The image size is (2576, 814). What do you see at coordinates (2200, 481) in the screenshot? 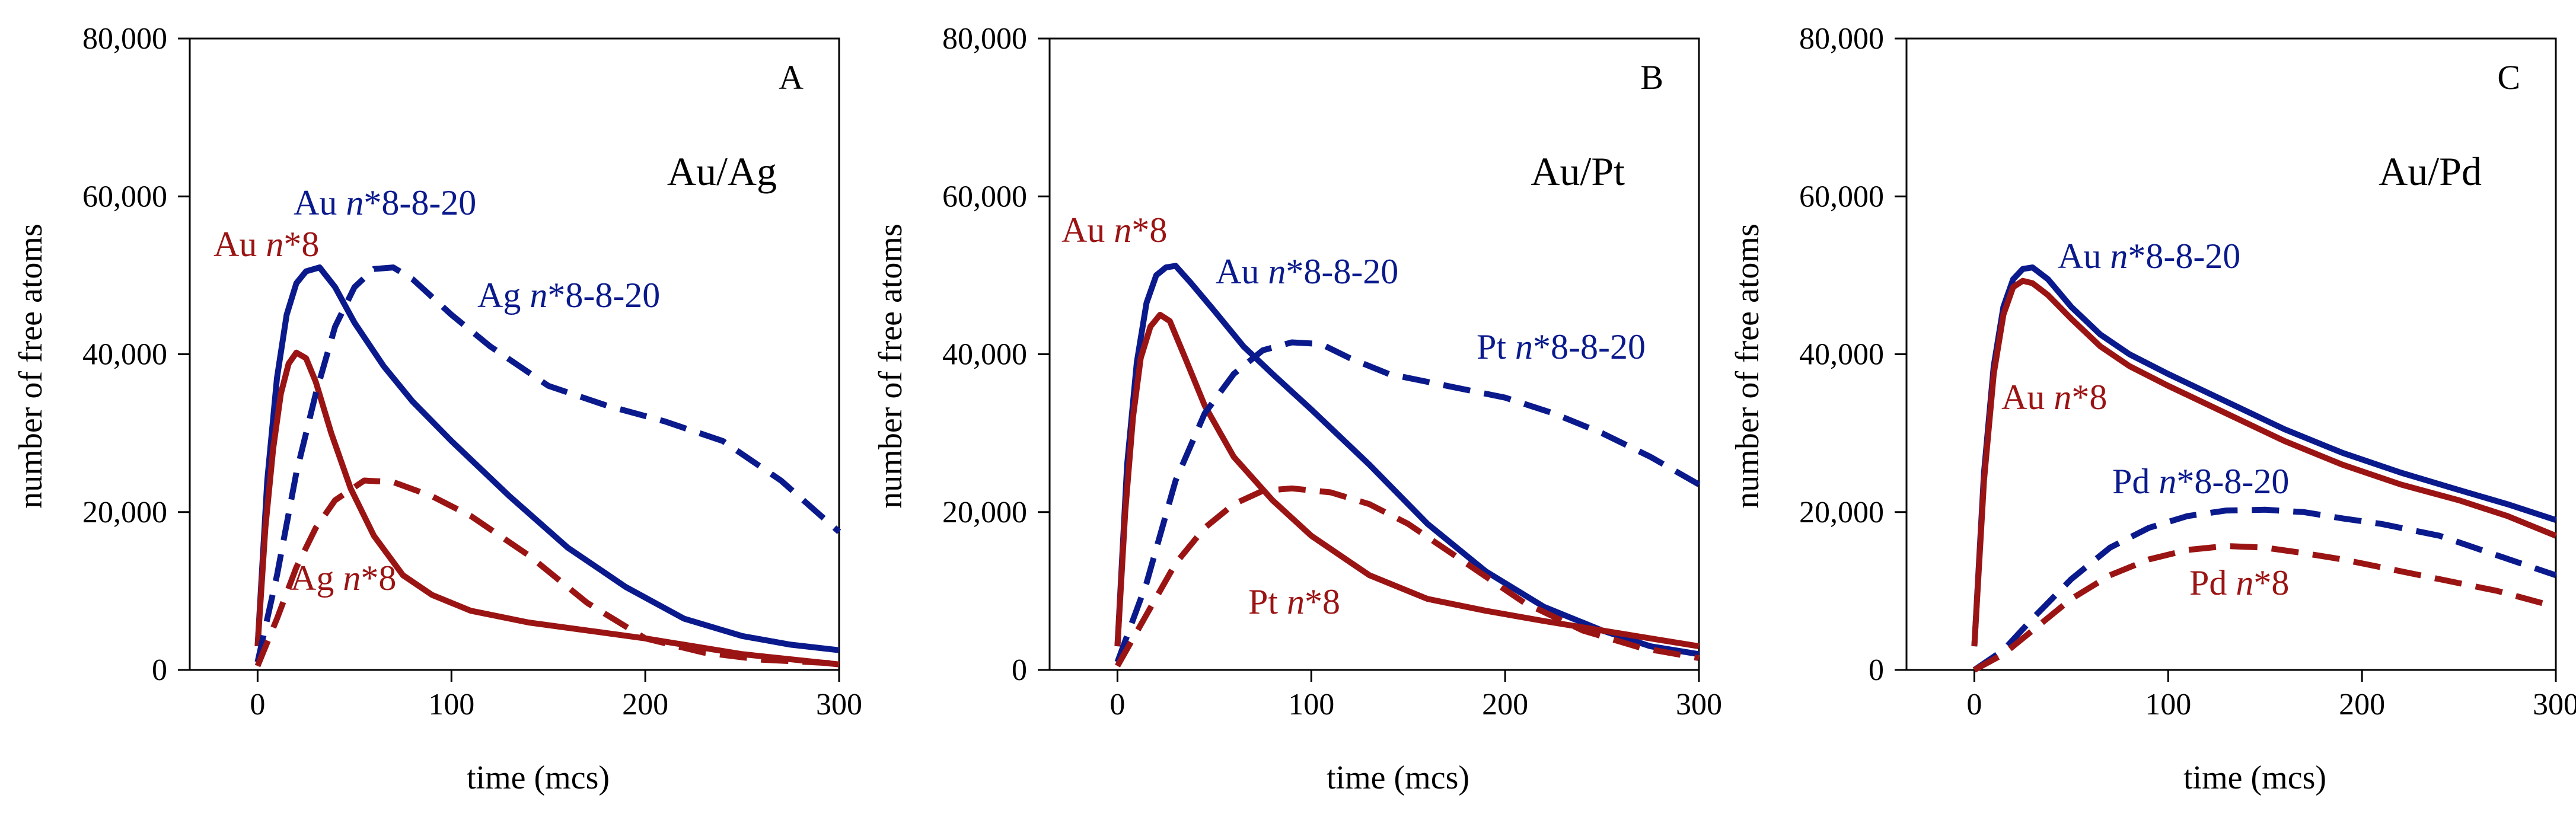
I see `series-label: Pd n*8-8-20` at bounding box center [2200, 481].